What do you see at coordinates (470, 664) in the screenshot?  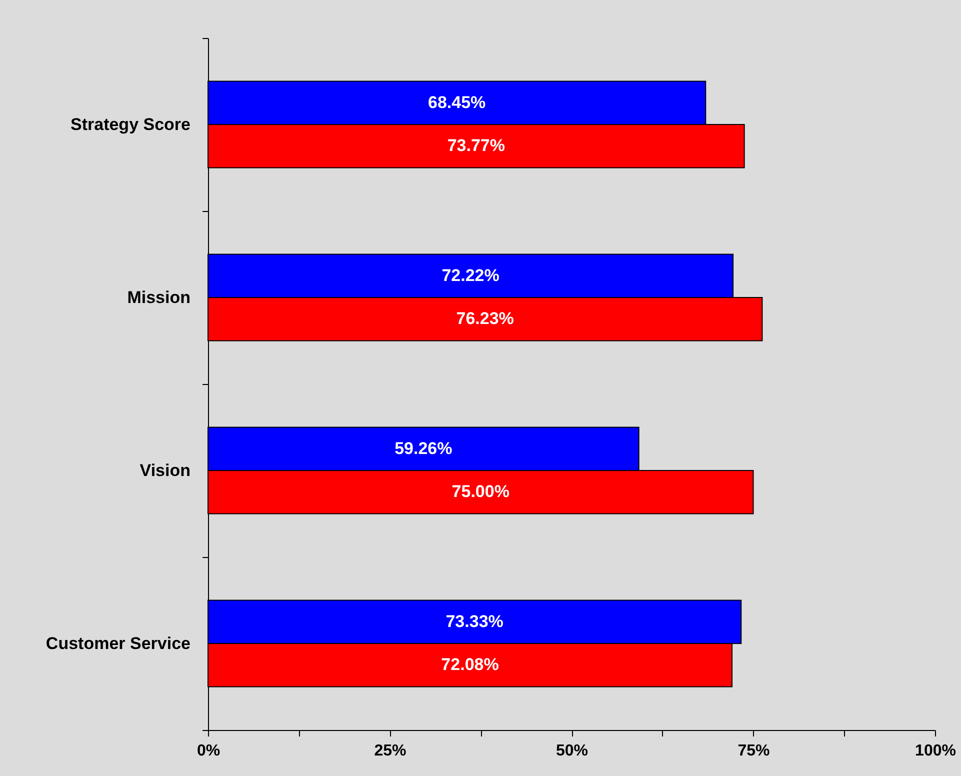 I see `data-label: 72.08%` at bounding box center [470, 664].